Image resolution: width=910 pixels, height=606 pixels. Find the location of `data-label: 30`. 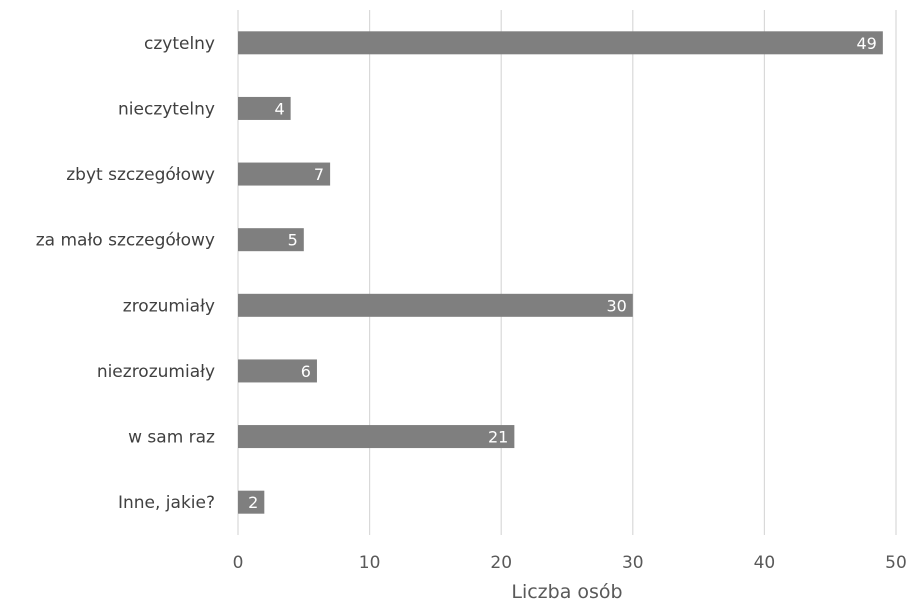

data-label: 30 is located at coordinates (616, 305).